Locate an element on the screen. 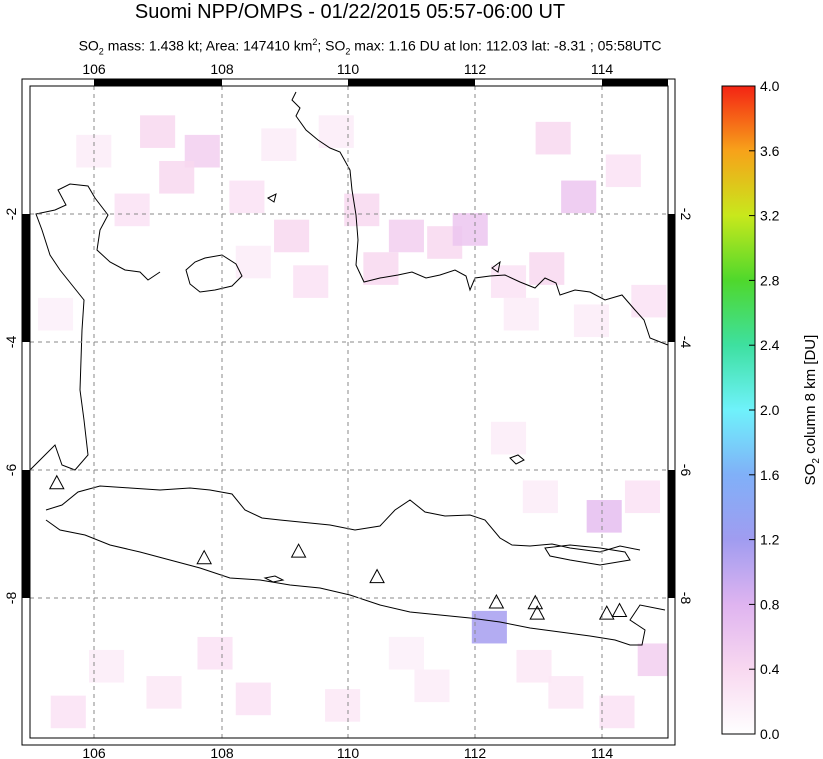 This screenshot has height=759, width=823. colorbar-tick-label: 2.0 is located at coordinates (770, 410).